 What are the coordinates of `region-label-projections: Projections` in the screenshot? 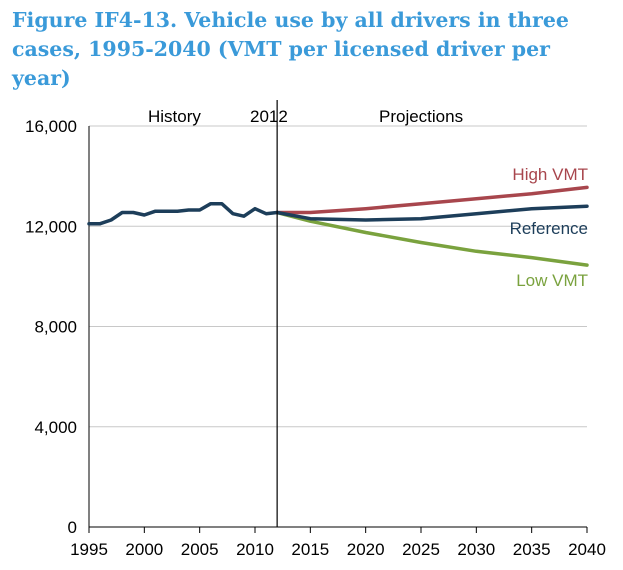 It's located at (421, 116).